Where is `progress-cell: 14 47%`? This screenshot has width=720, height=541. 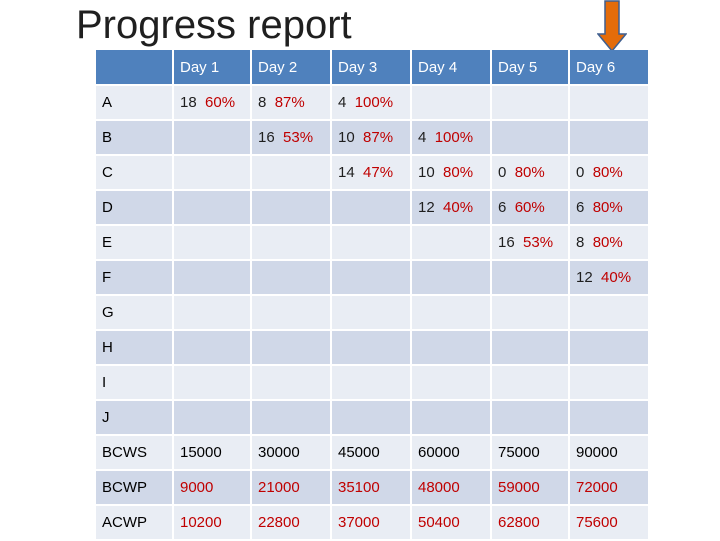
progress-cell: 14 47% is located at coordinates (371, 172).